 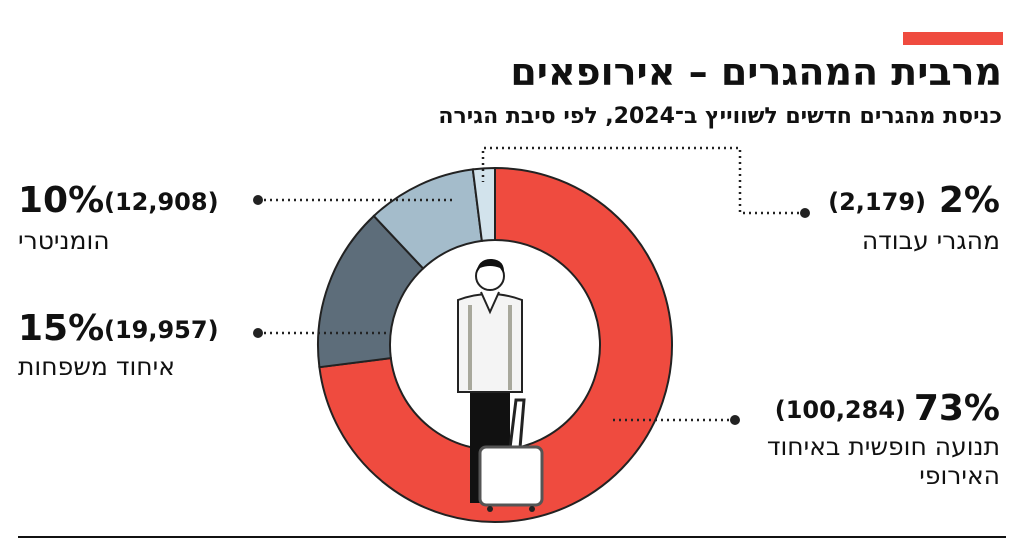 I want to click on value-label: 73%, so click(x=956, y=408).